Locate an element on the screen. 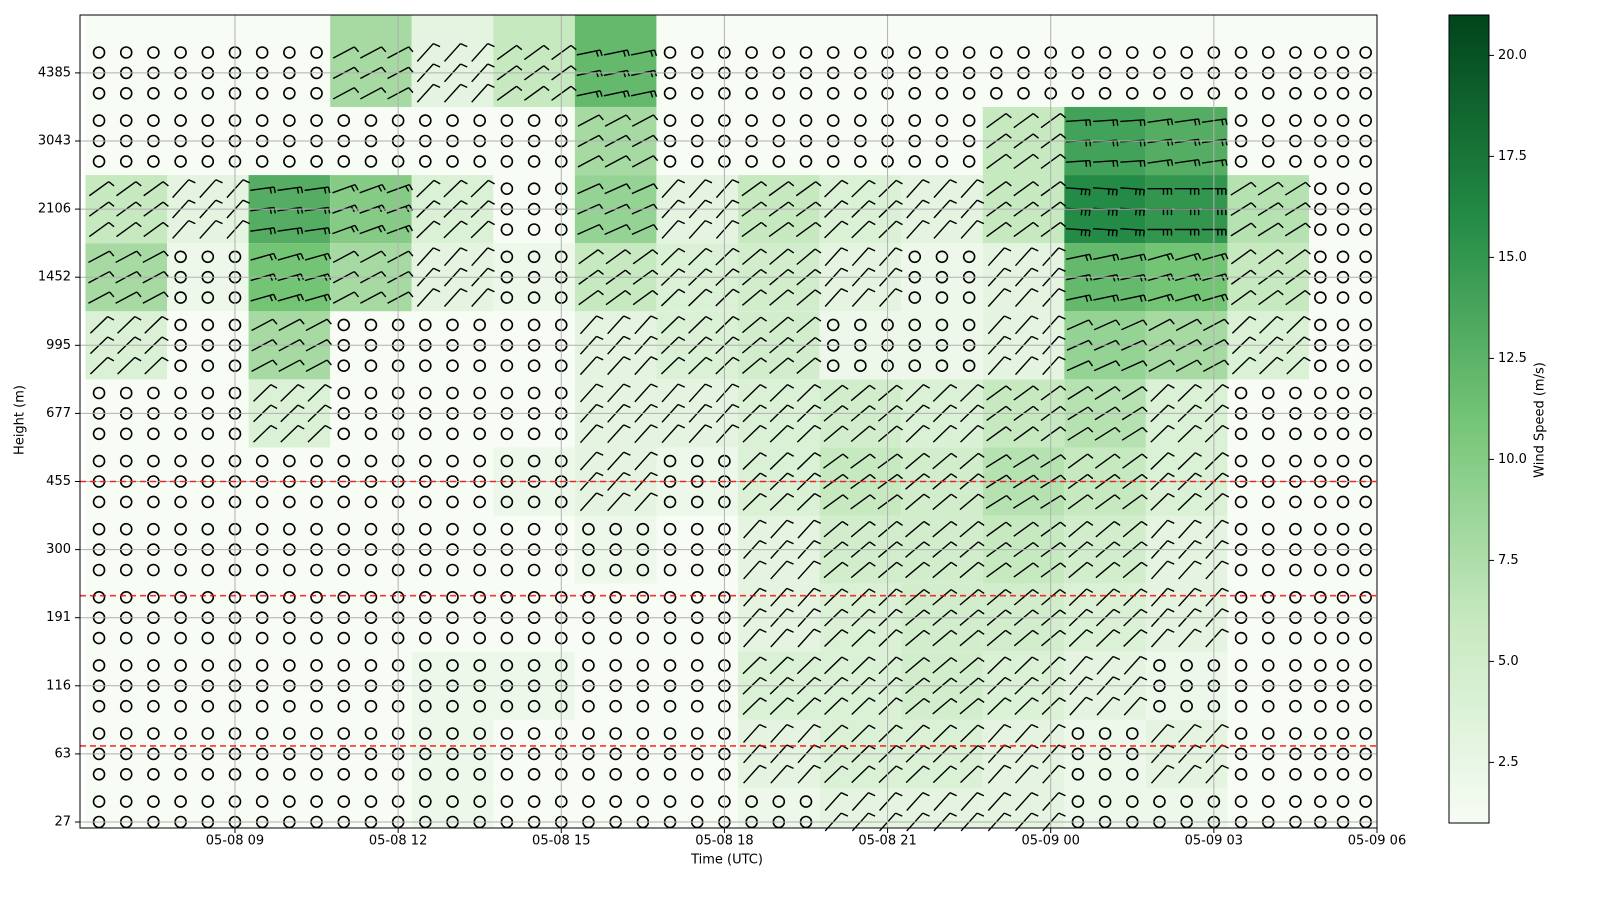 The image size is (1600, 904). y-tick-label: 191 is located at coordinates (58, 617).